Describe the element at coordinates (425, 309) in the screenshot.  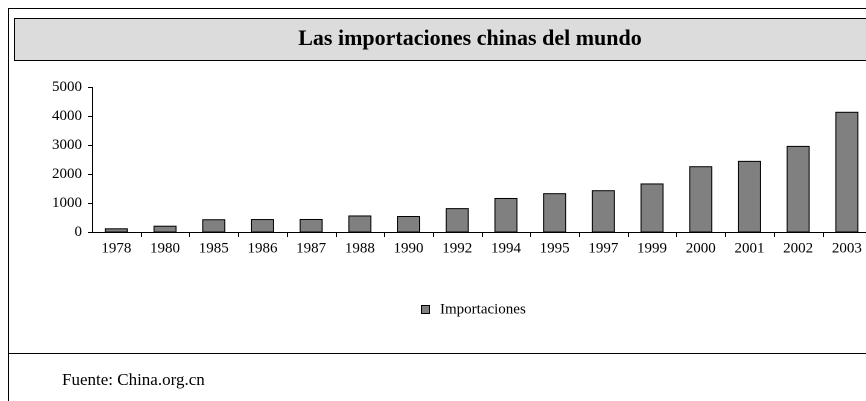
I see `legend-swatch` at that location.